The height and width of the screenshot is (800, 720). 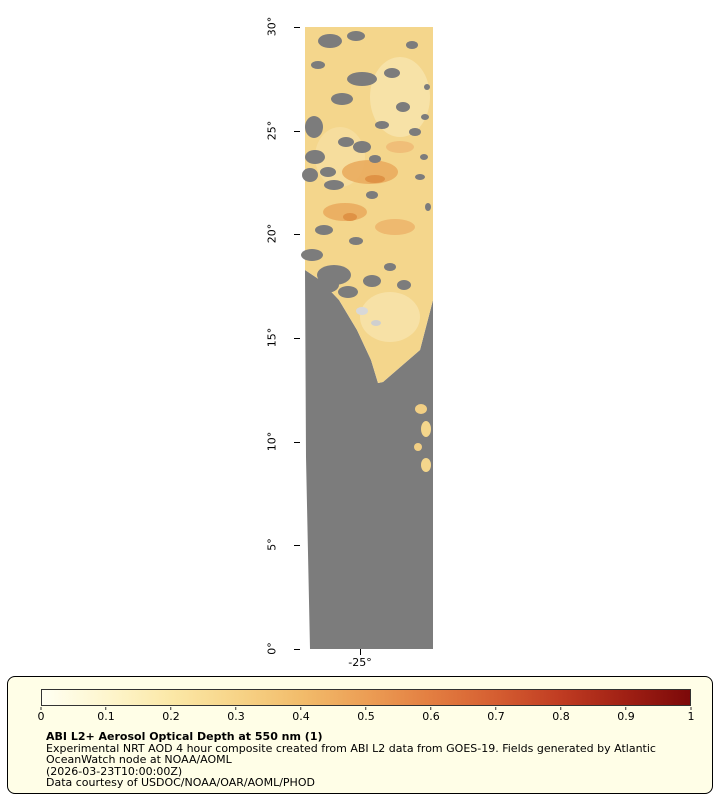 I want to click on aod-high-patches, so click(x=369, y=188).